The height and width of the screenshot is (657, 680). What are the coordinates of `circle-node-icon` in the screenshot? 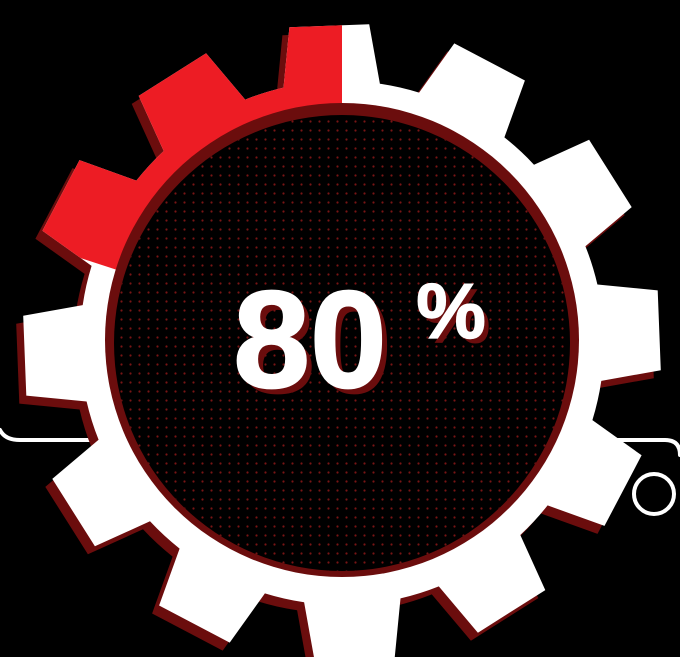 It's located at (654, 494).